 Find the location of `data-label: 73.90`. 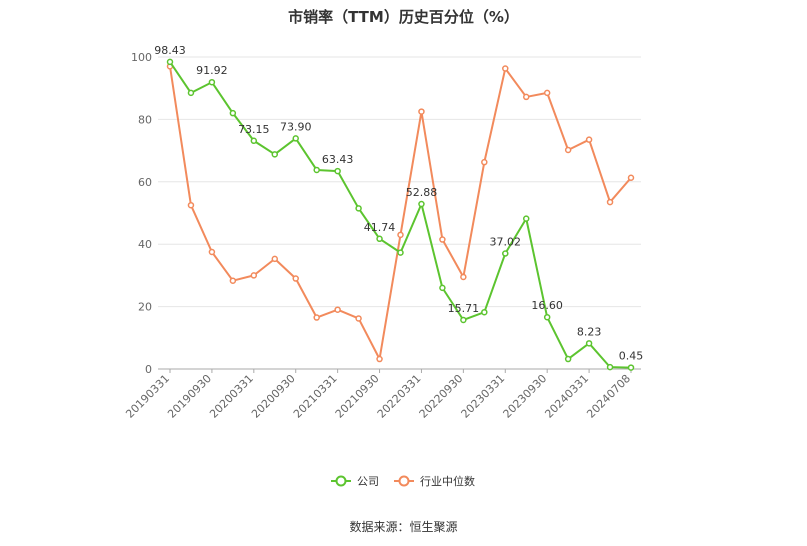

data-label: 73.90 is located at coordinates (296, 126).